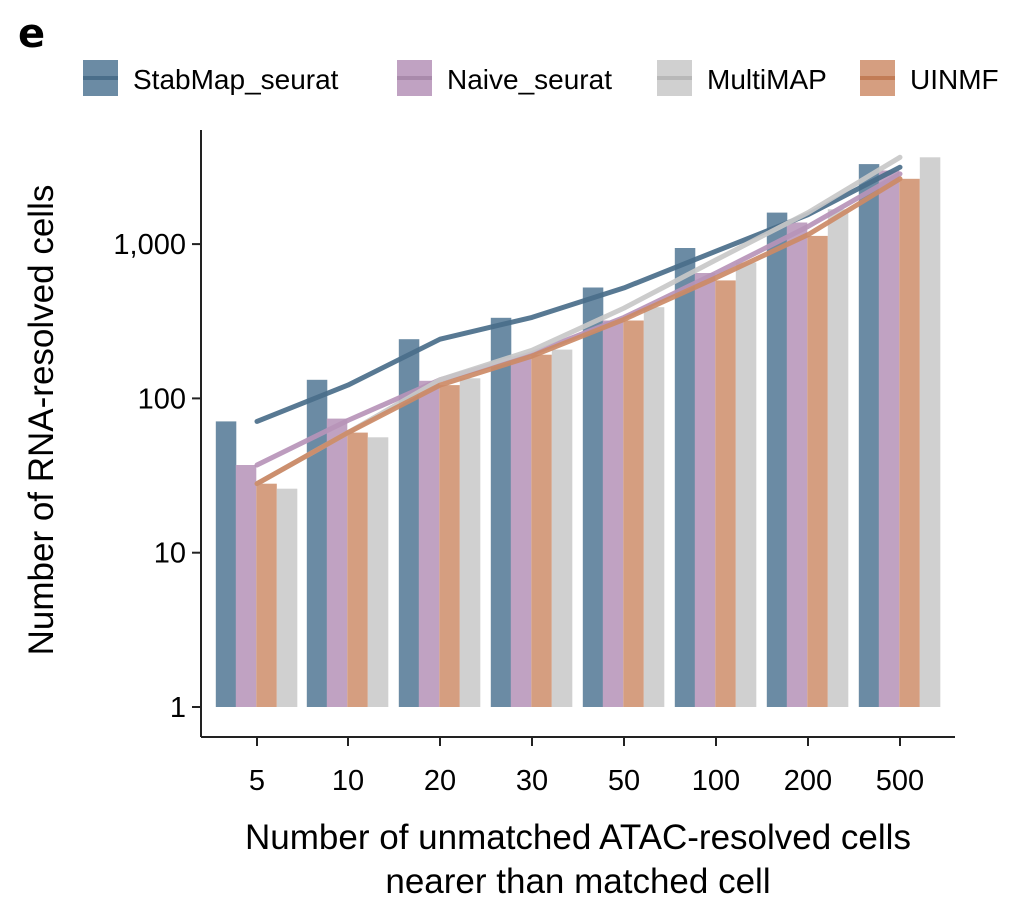 This screenshot has height=916, width=1036. What do you see at coordinates (808, 781) in the screenshot?
I see `x-tick-label: 200` at bounding box center [808, 781].